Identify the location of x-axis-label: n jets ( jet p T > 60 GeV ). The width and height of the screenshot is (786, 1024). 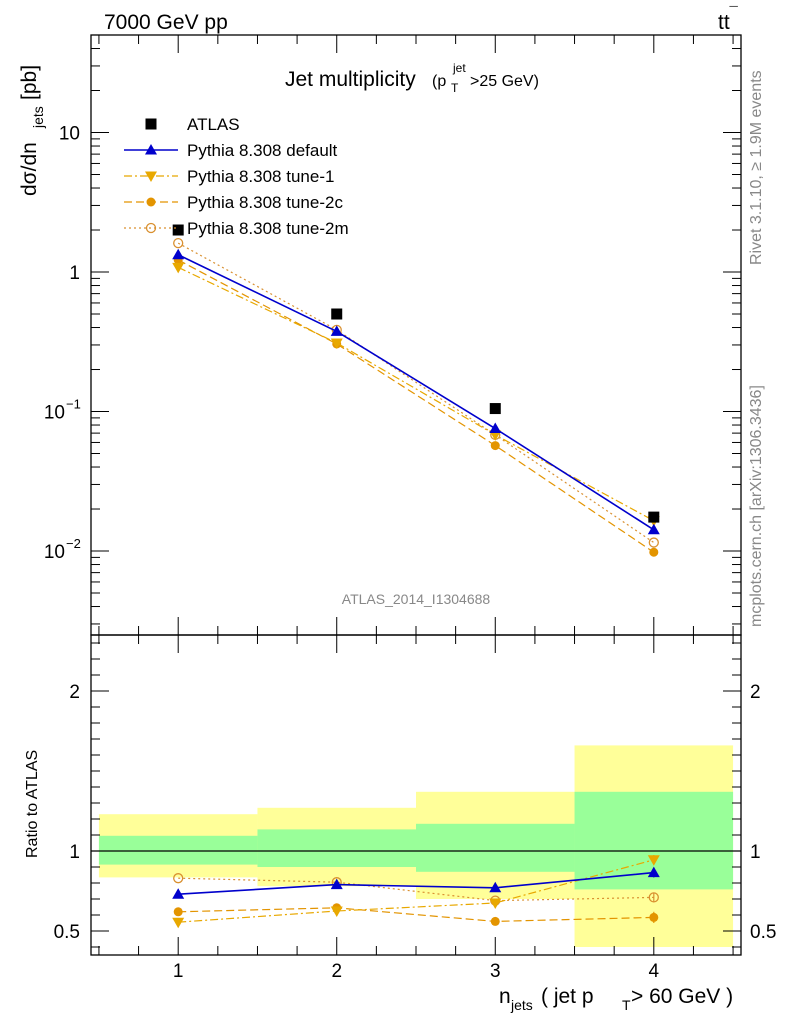
(616, 999).